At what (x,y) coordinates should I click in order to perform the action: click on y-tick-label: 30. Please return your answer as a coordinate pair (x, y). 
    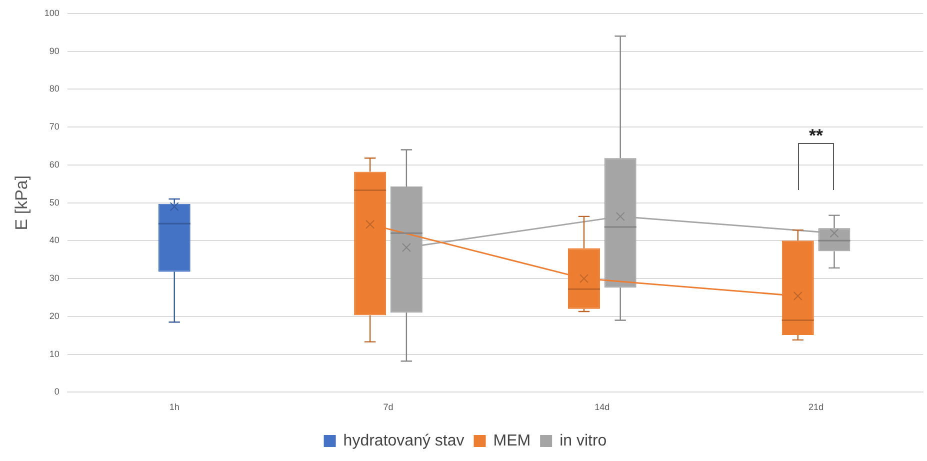
    Looking at the image, I should click on (54, 278).